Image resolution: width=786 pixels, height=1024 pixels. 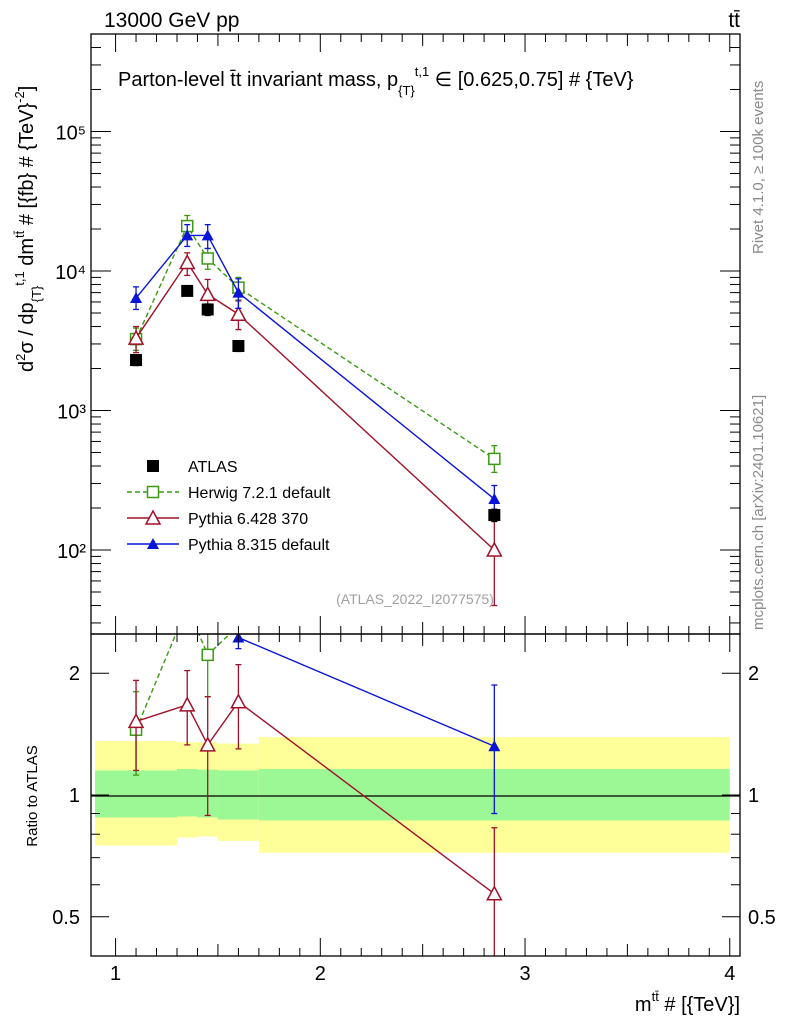 What do you see at coordinates (758, 512) in the screenshot?
I see `mcplots-label: mcplots.cern.ch [arXiv:2401.10621]` at bounding box center [758, 512].